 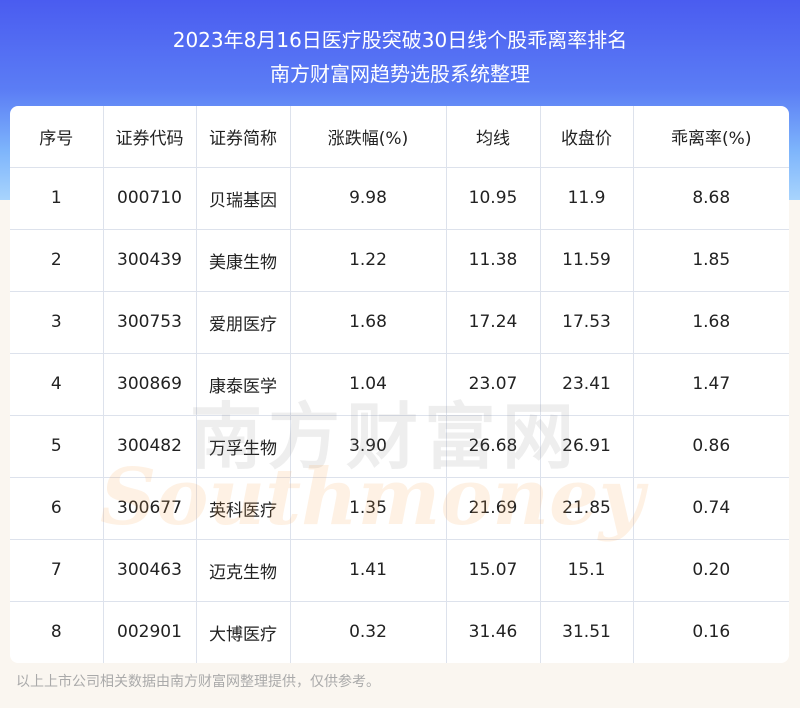 What do you see at coordinates (587, 137) in the screenshot?
I see `column-header: 收盘价` at bounding box center [587, 137].